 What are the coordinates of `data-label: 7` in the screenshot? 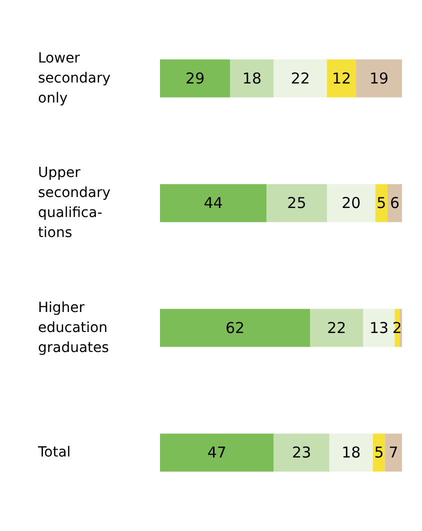 It's located at (393, 453).